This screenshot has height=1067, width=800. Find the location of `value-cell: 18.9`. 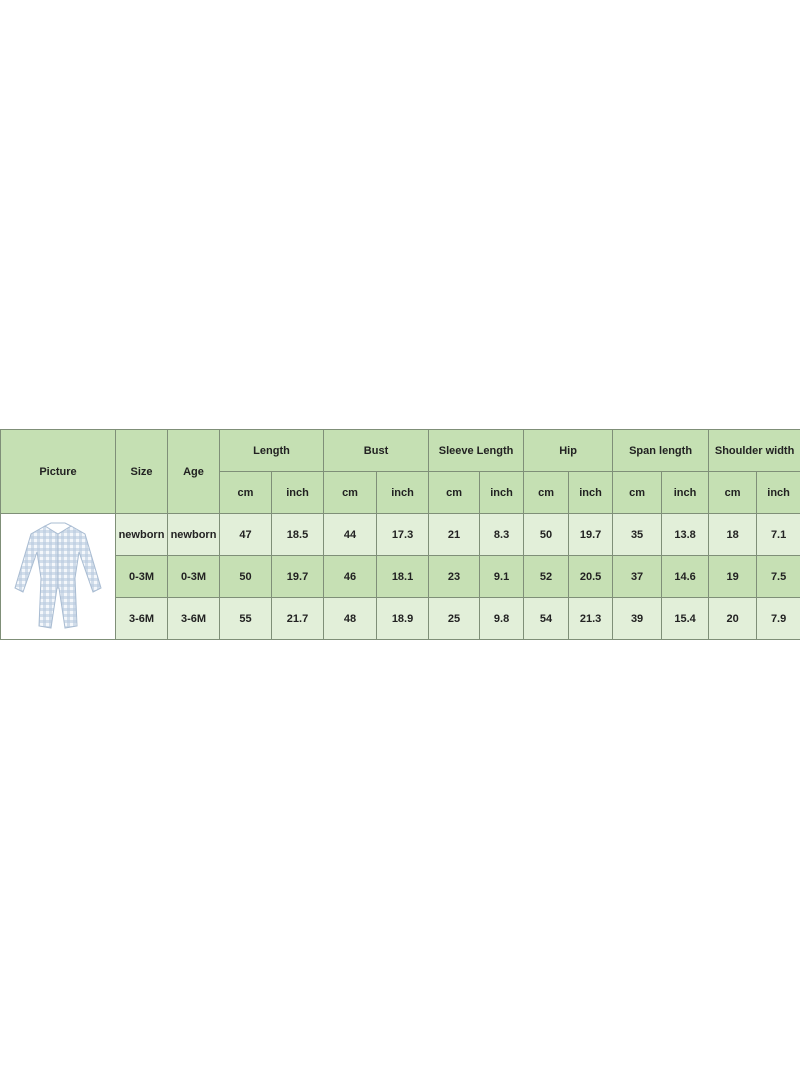

value-cell: 18.9 is located at coordinates (403, 618).